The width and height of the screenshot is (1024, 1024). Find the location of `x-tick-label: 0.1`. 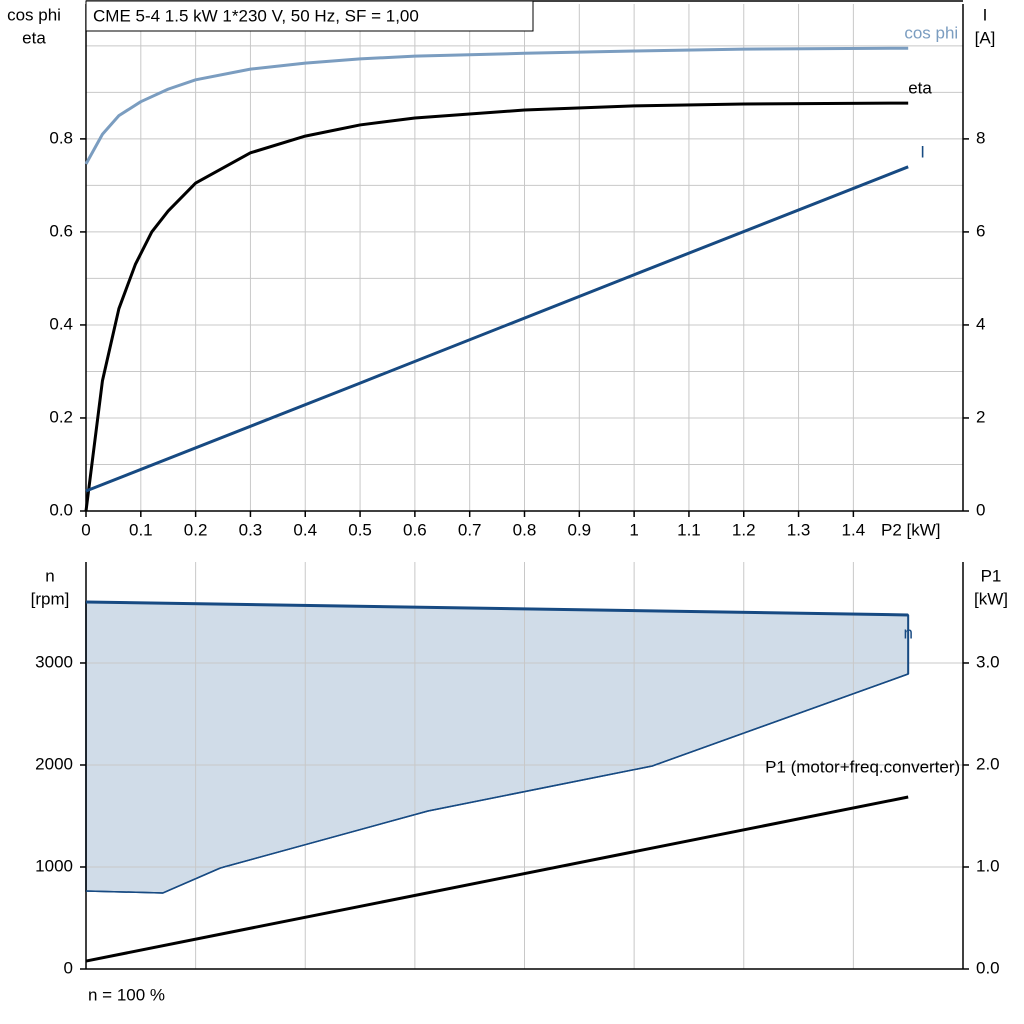

x-tick-label: 0.1 is located at coordinates (141, 529).